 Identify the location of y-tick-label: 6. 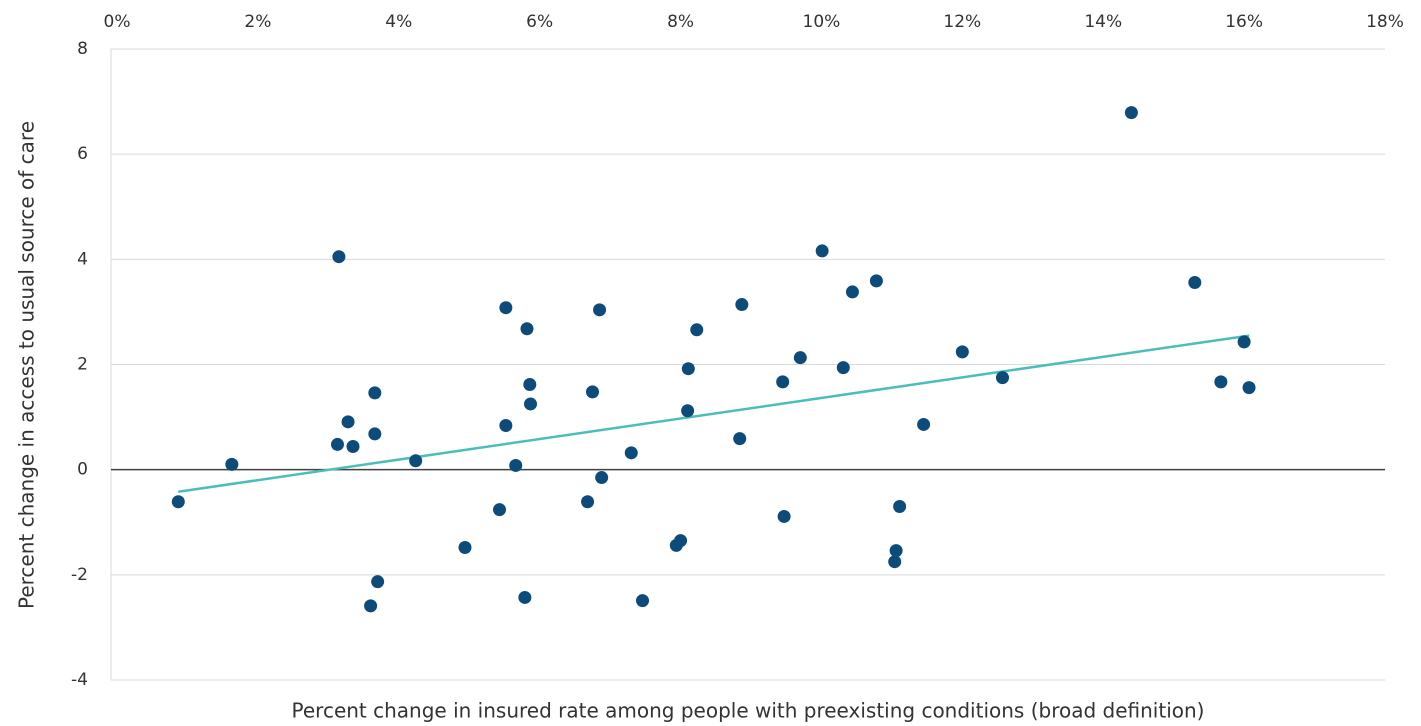
(82, 154).